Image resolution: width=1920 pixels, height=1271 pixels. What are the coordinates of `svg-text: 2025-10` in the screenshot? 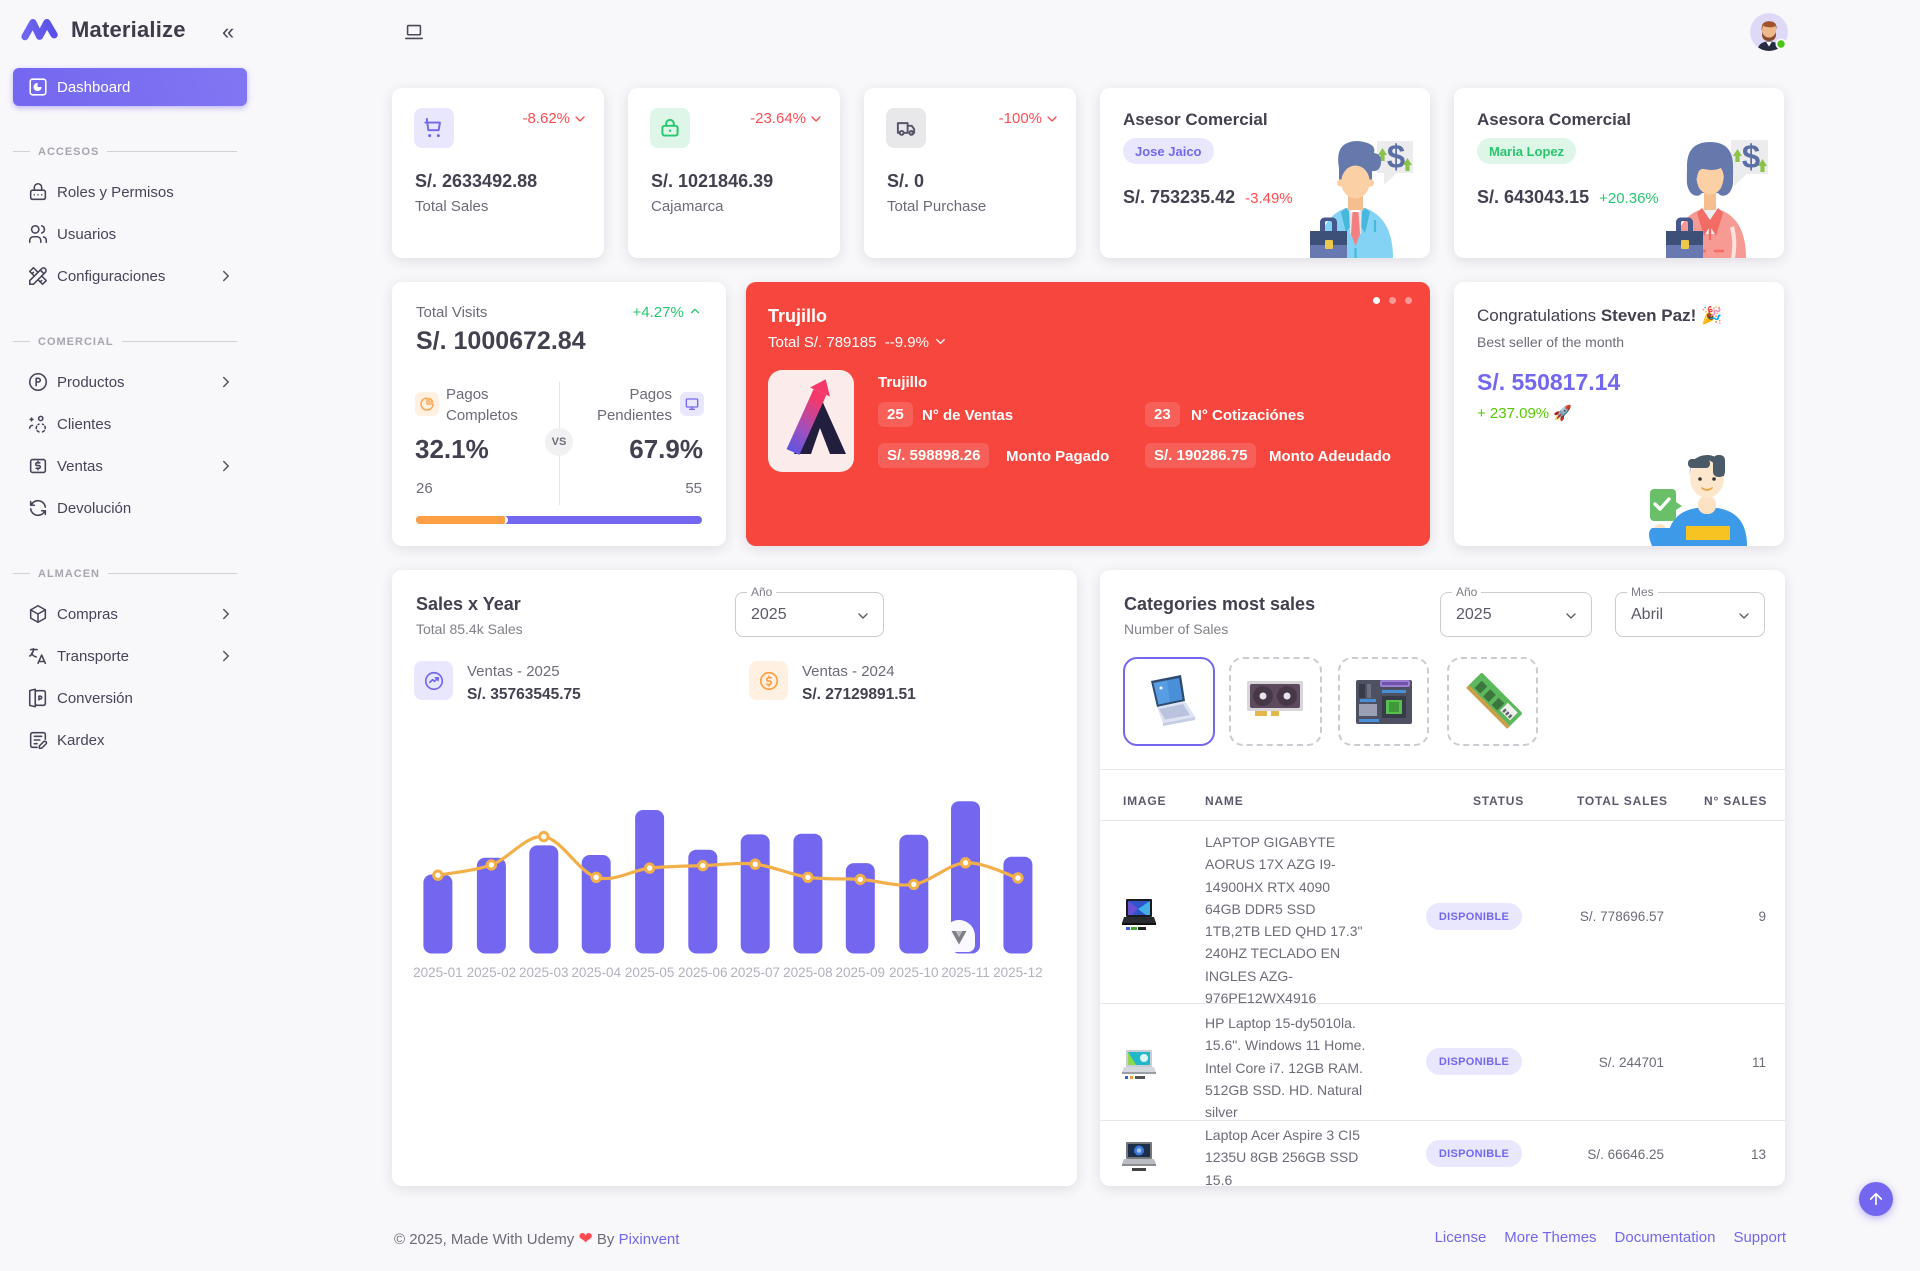 It's located at (914, 972).